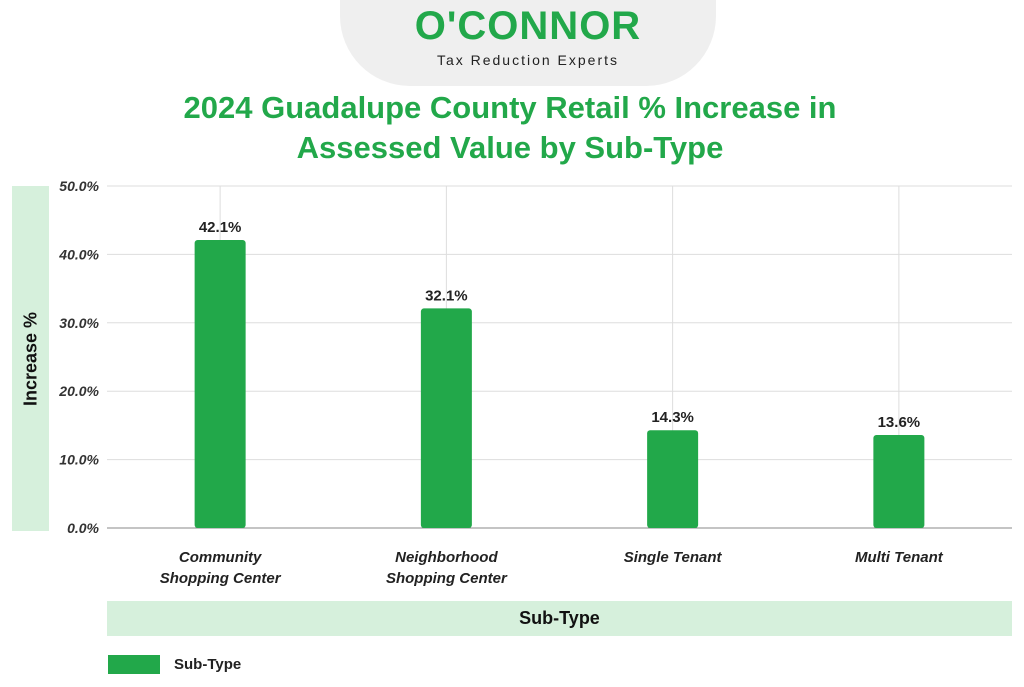 Image resolution: width=1024 pixels, height=687 pixels. What do you see at coordinates (208, 664) in the screenshot?
I see `legend-label: Sub-Type` at bounding box center [208, 664].